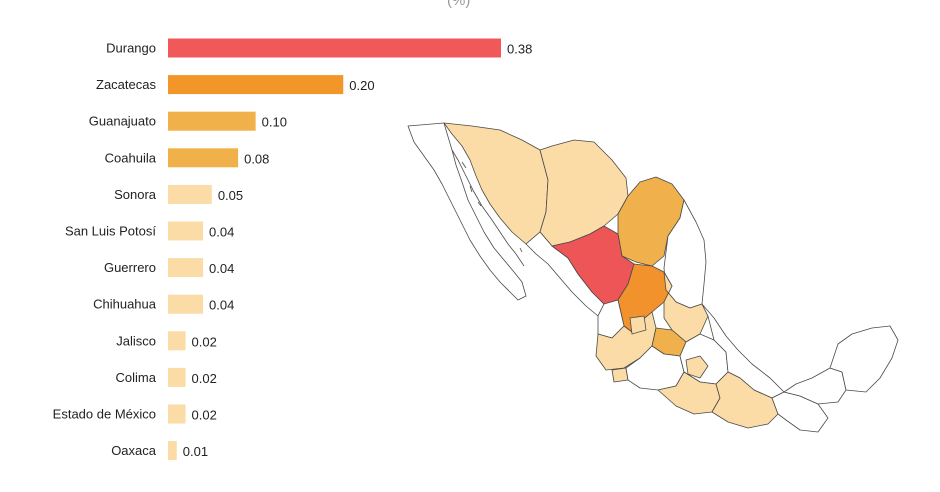 This screenshot has width=940, height=492. What do you see at coordinates (492, 207) in the screenshot?
I see `map-islands` at bounding box center [492, 207].